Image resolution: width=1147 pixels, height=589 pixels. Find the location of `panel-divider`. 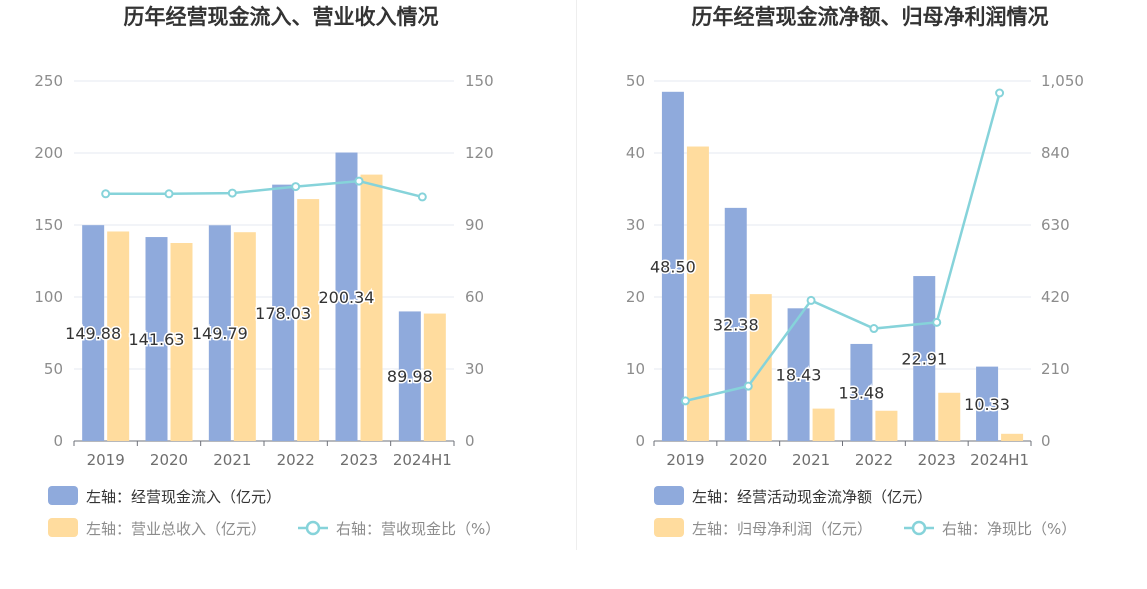

panel-divider is located at coordinates (576, 275).